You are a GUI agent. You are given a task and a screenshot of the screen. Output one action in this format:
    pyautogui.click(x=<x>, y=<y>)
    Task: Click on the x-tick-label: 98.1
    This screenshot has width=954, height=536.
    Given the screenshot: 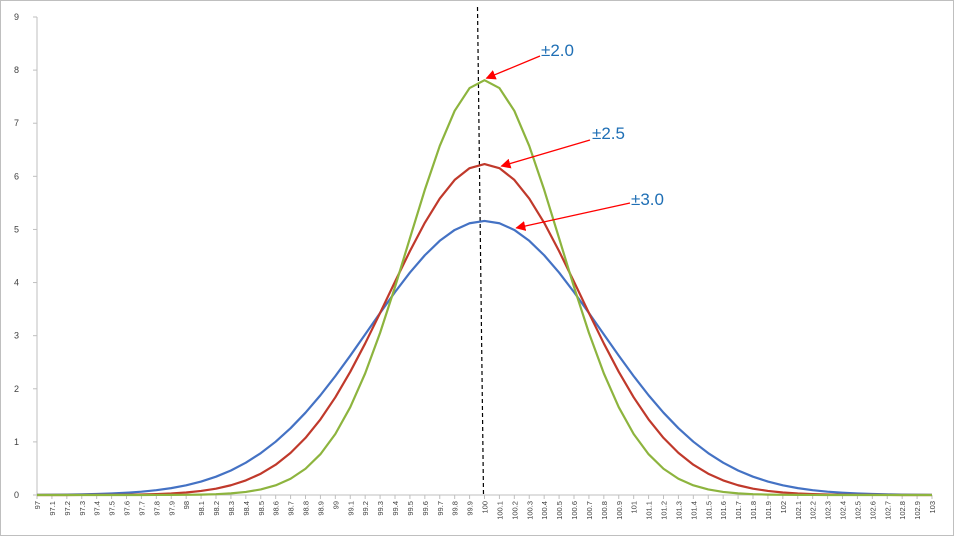 What is the action you would take?
    pyautogui.click(x=201, y=508)
    